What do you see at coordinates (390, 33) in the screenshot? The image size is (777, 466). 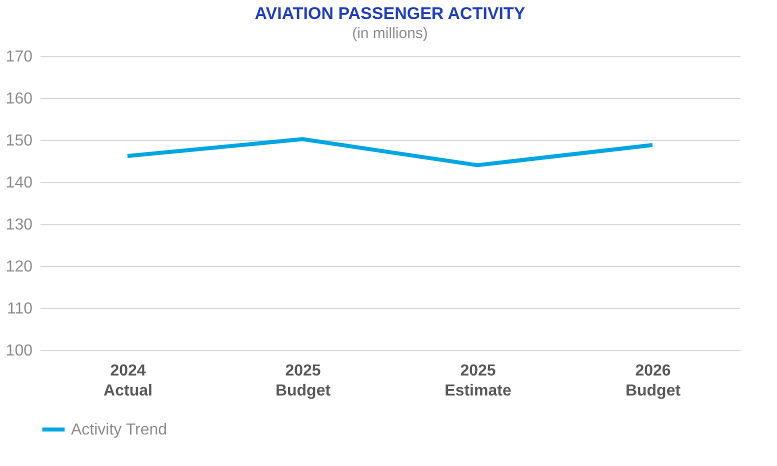 I see `chart-subtitle: (in millions)` at bounding box center [390, 33].